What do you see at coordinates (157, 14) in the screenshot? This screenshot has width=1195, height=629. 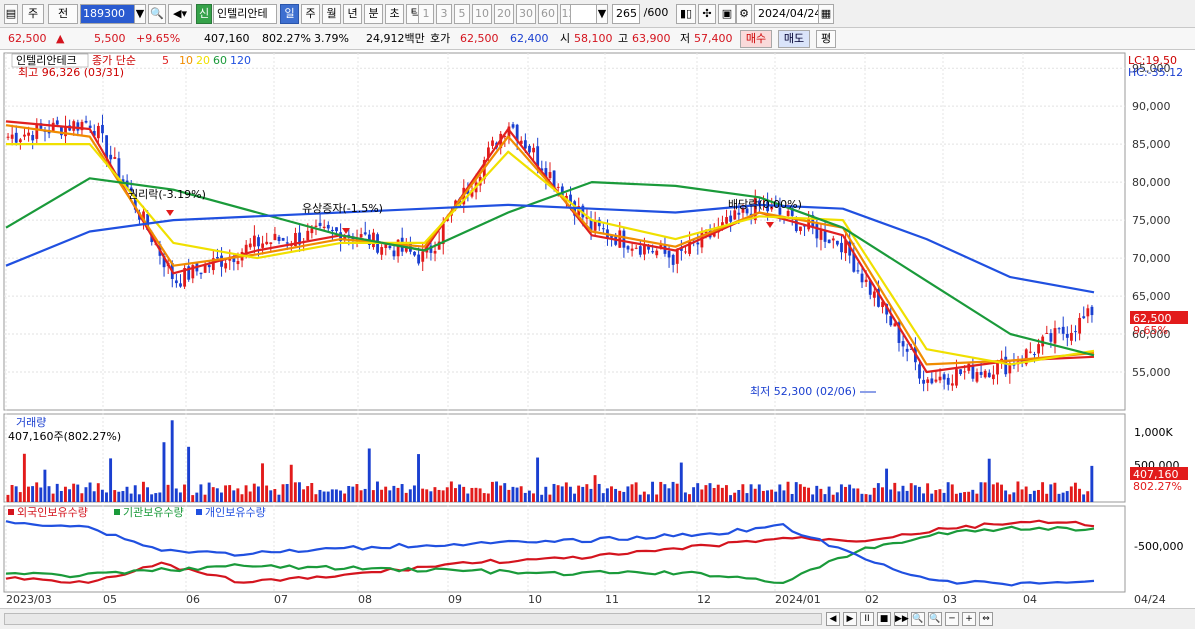 I see `search-icon: 🔍` at bounding box center [157, 14].